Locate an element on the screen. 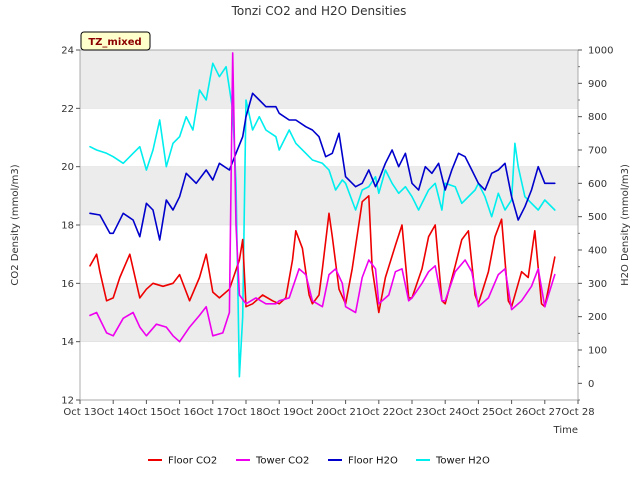 This screenshot has width=640, height=480. left-tick-label: 12 is located at coordinates (67, 401).